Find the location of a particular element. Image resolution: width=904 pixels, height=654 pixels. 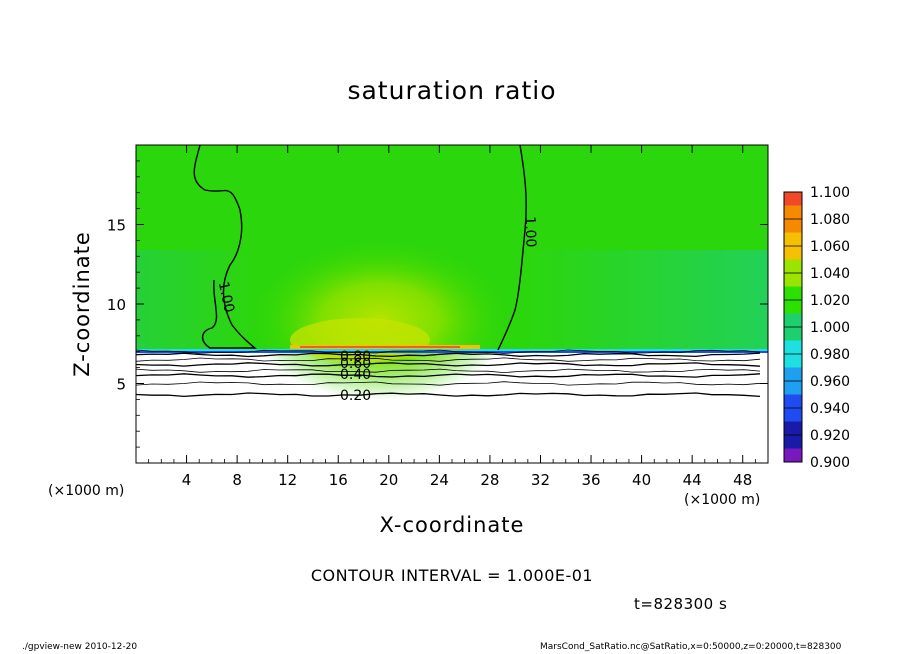

x-tick-label: 36 is located at coordinates (590, 480).